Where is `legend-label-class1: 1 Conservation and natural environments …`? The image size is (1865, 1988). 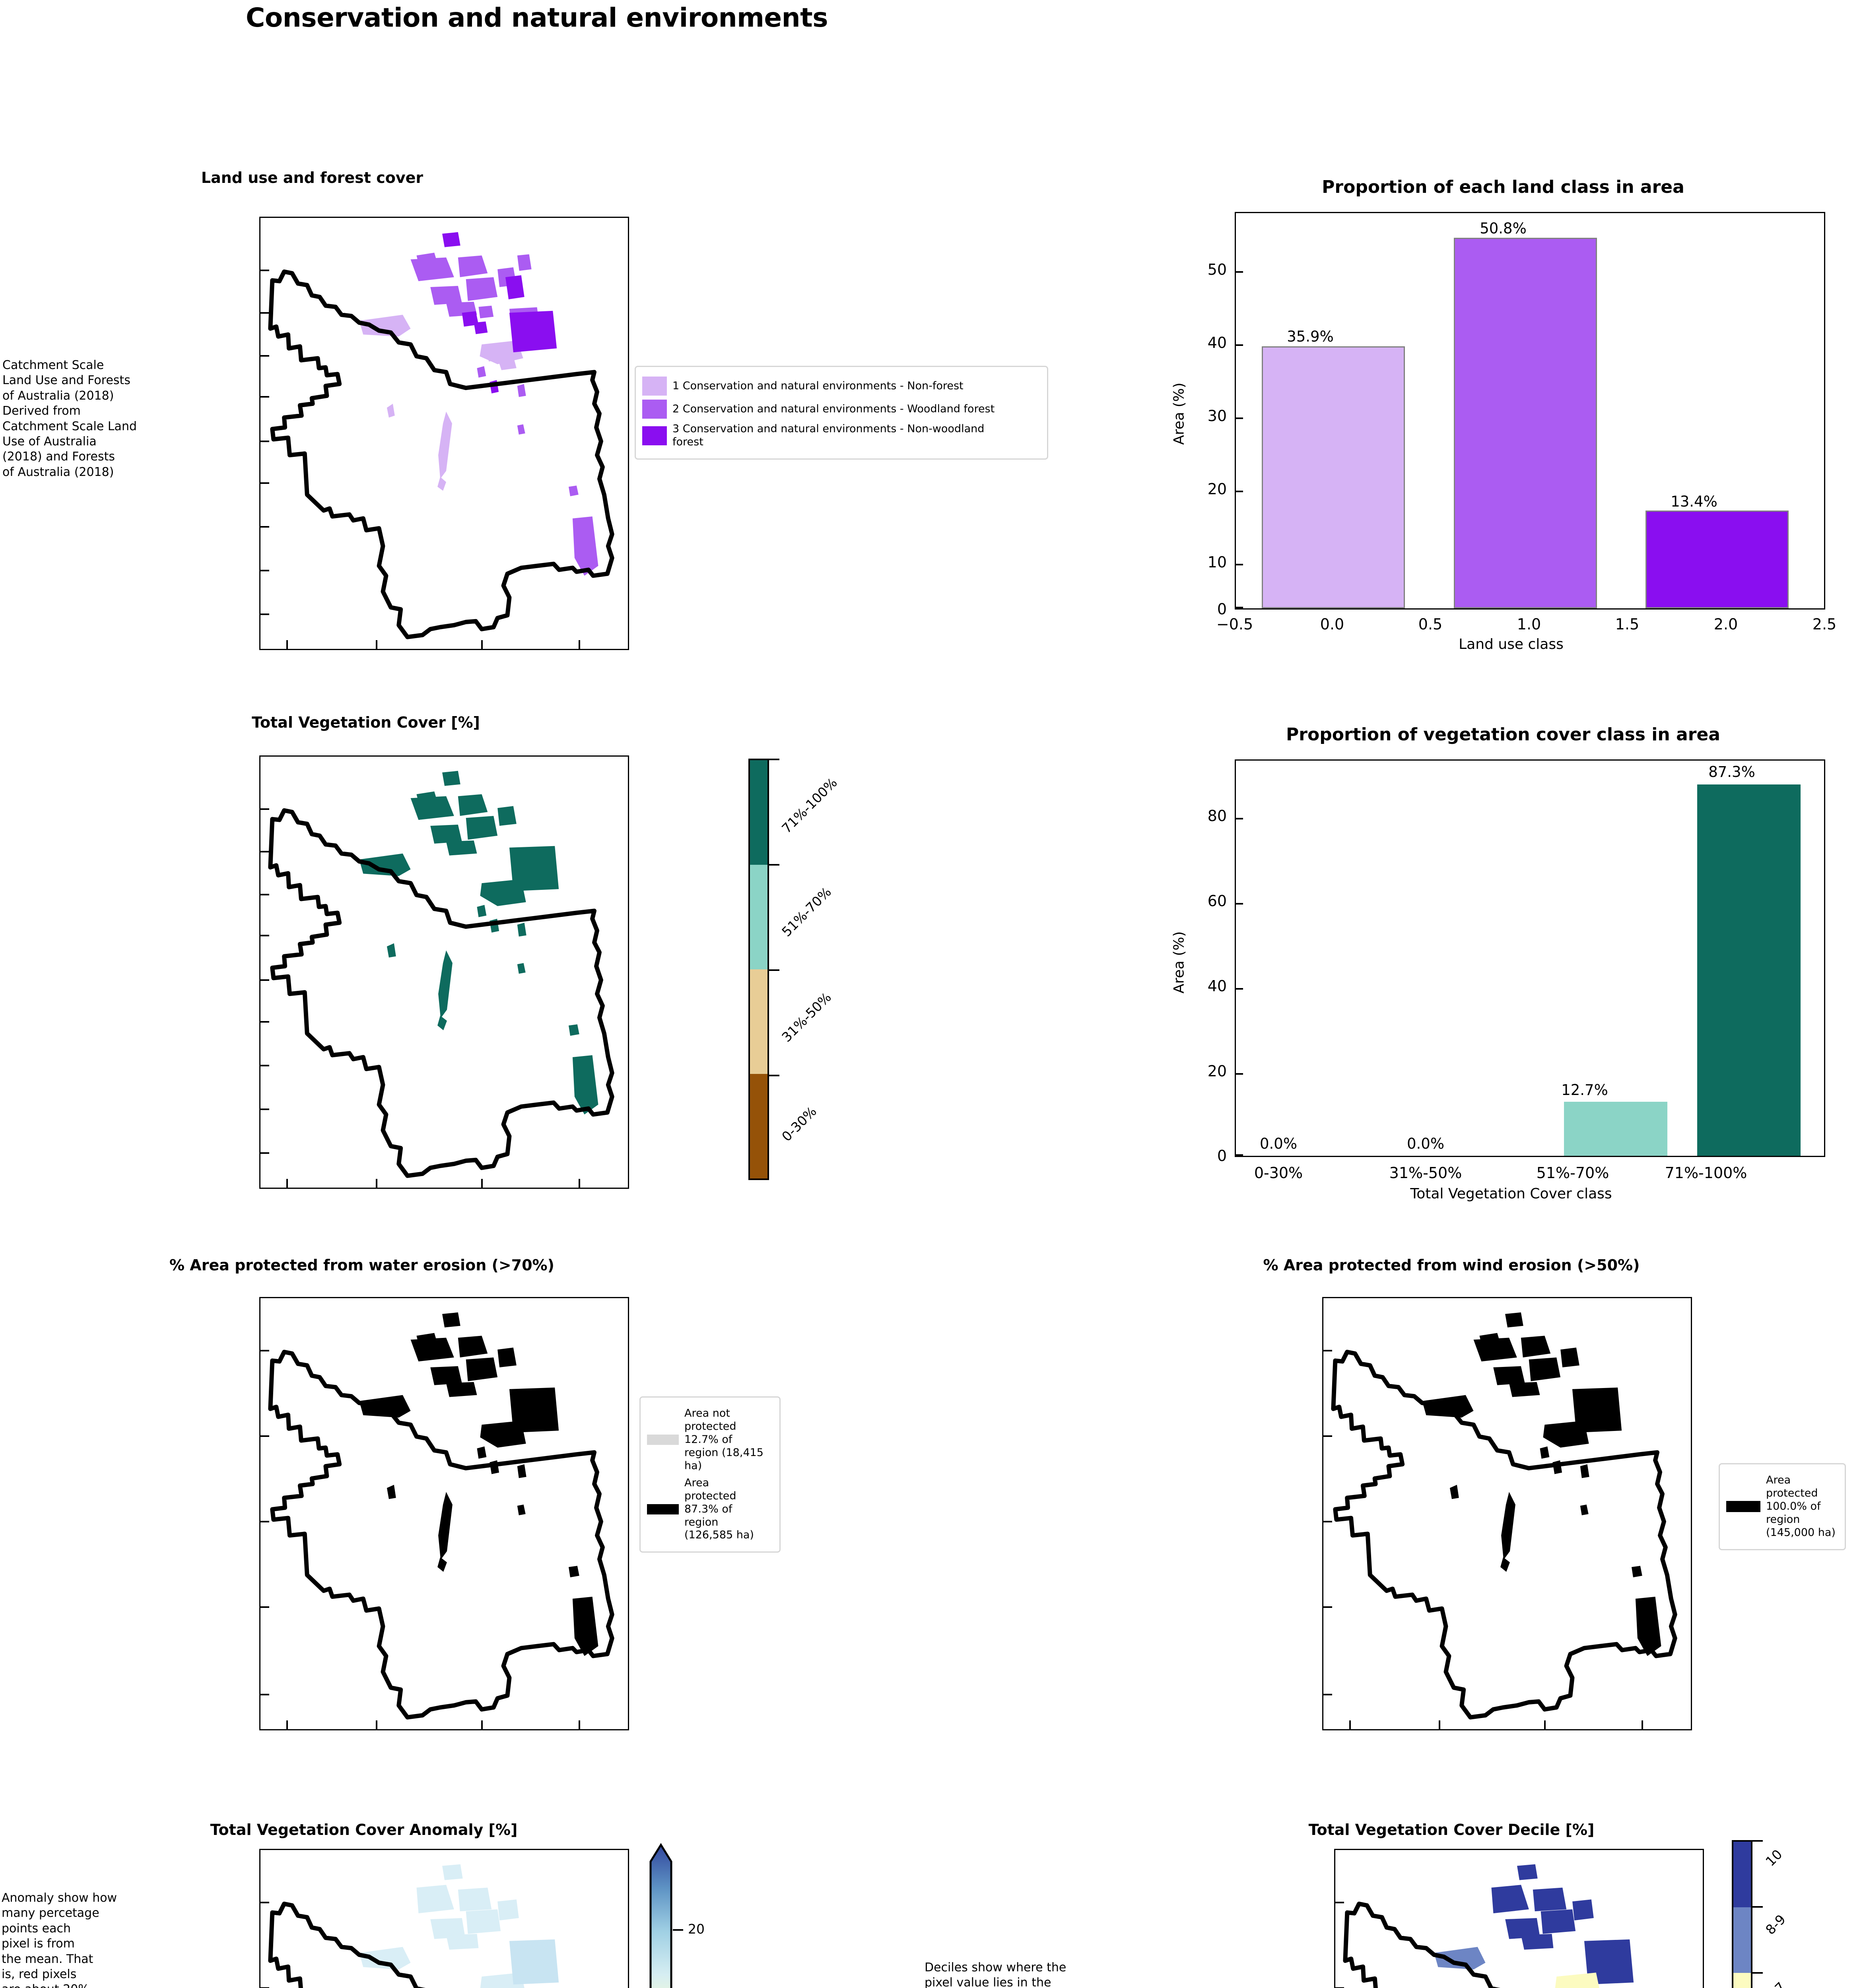 legend-label-class1: 1 Conservation and natural environments … is located at coordinates (818, 385).